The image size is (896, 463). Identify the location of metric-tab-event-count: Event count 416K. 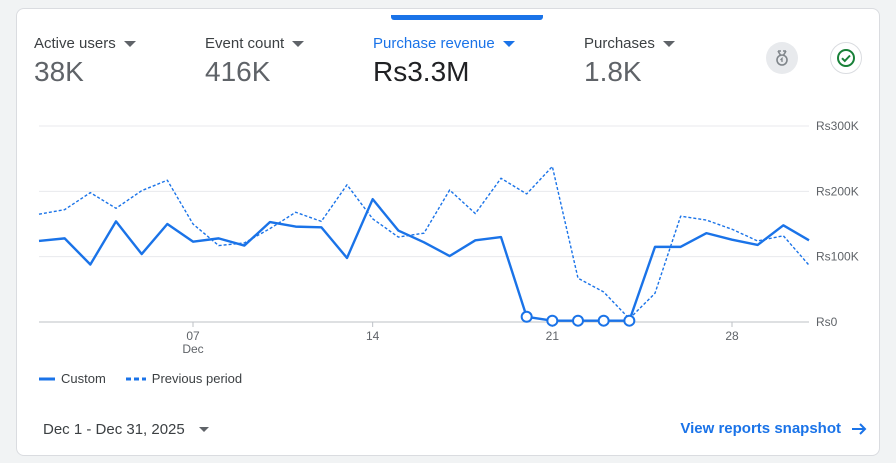
(255, 61).